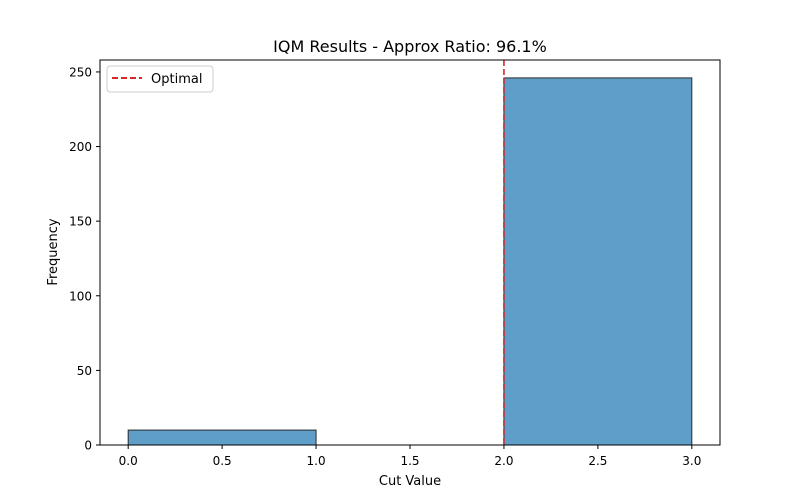 This screenshot has width=800, height=500. I want to click on legend-optimal-label: Optimal, so click(176, 79).